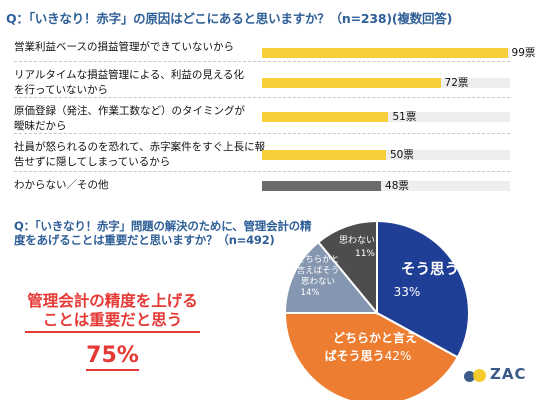  Describe the element at coordinates (375, 337) in the screenshot. I see `pie-slice-label: どちらかと言え` at that location.